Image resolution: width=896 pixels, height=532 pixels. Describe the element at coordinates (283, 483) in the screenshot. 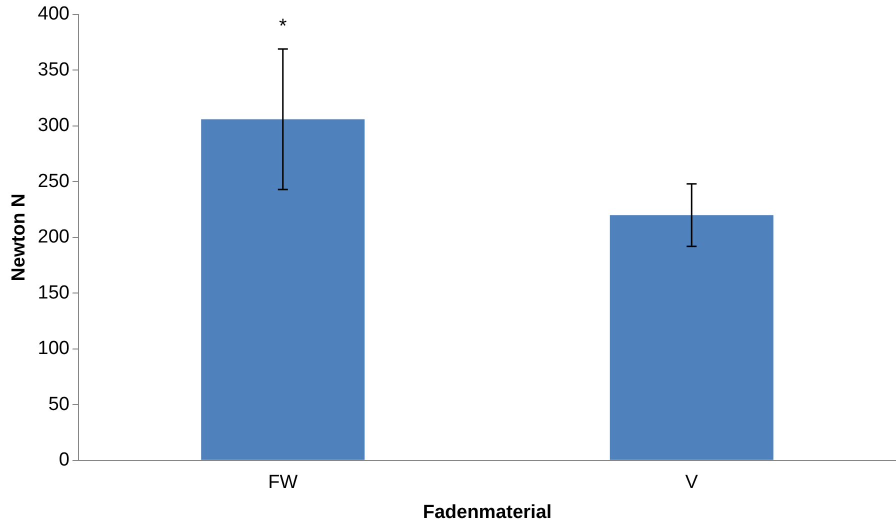

I see `x-tick-label: FW` at that location.